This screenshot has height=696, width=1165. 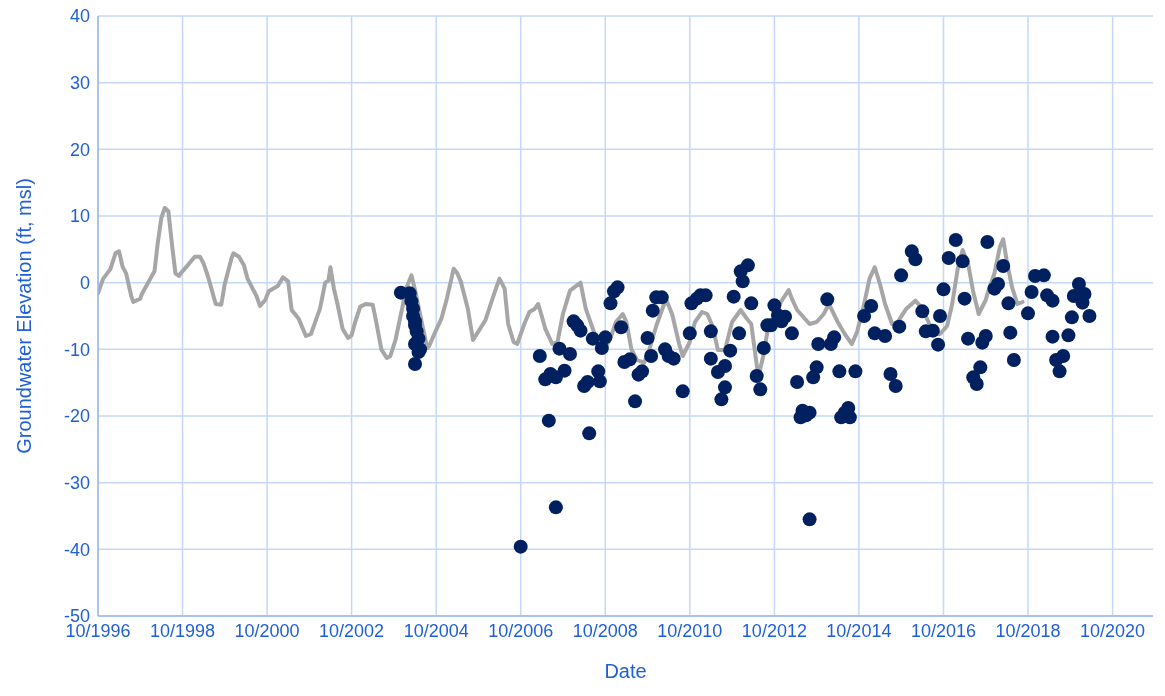 I want to click on x-tick-label: 10/2000, so click(x=267, y=630).